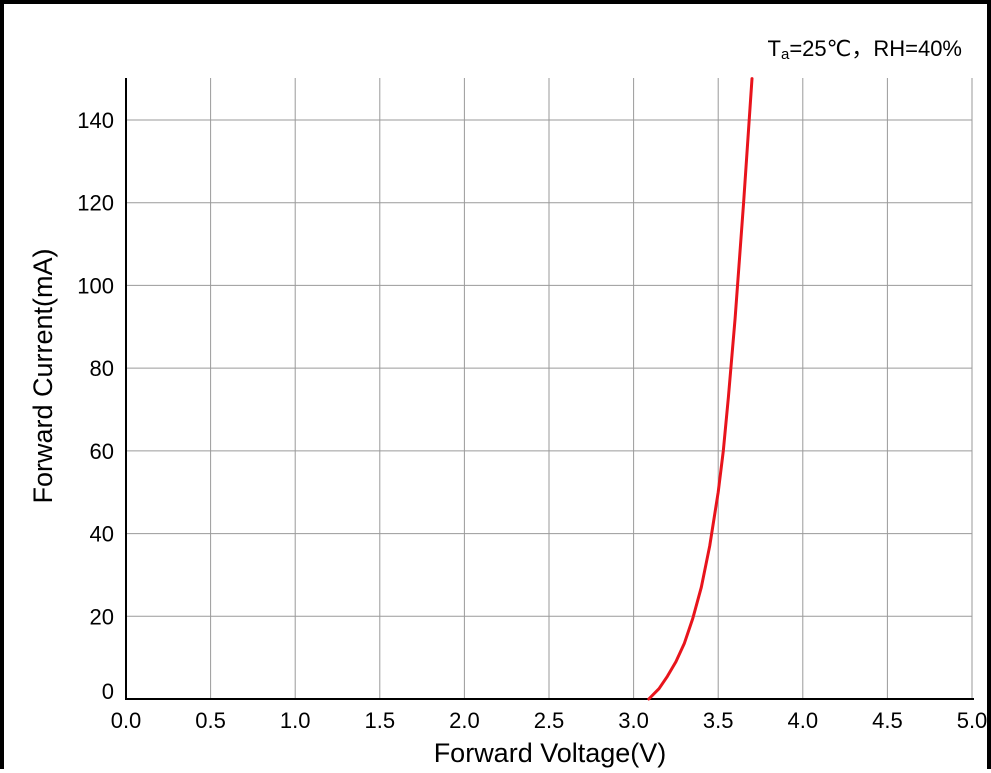 This screenshot has width=991, height=773. What do you see at coordinates (102, 616) in the screenshot?
I see `y-tick-label: 20` at bounding box center [102, 616].